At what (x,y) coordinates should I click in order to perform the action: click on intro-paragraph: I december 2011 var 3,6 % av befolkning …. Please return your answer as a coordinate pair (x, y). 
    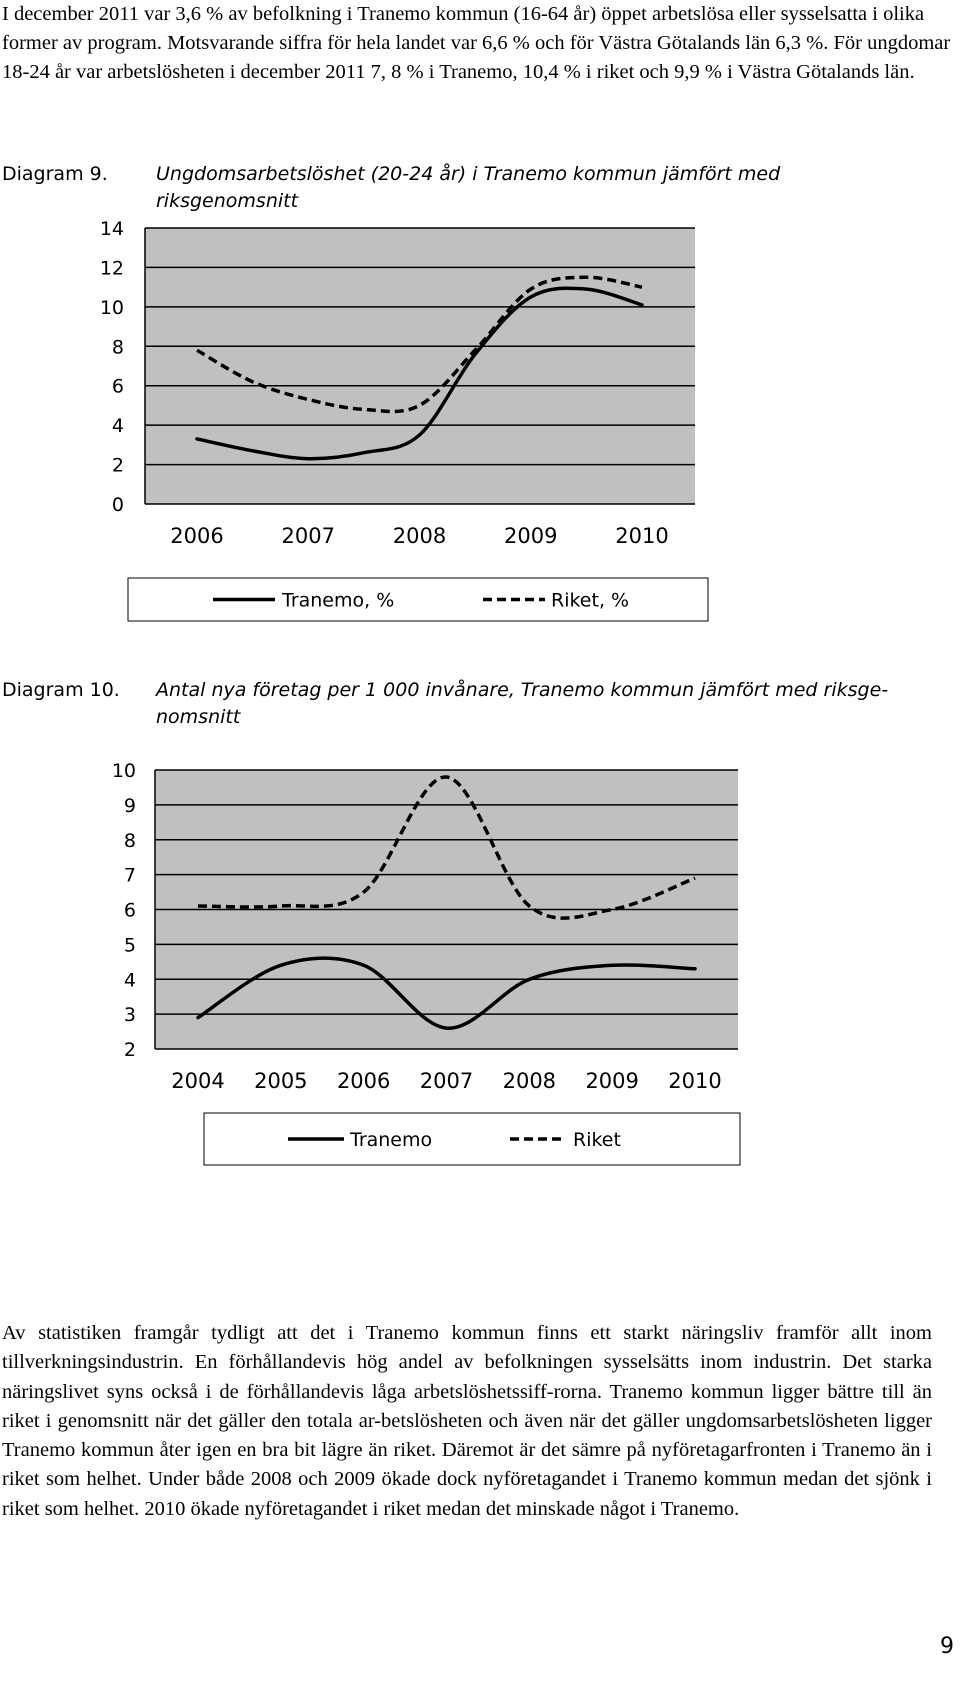
    Looking at the image, I should click on (476, 43).